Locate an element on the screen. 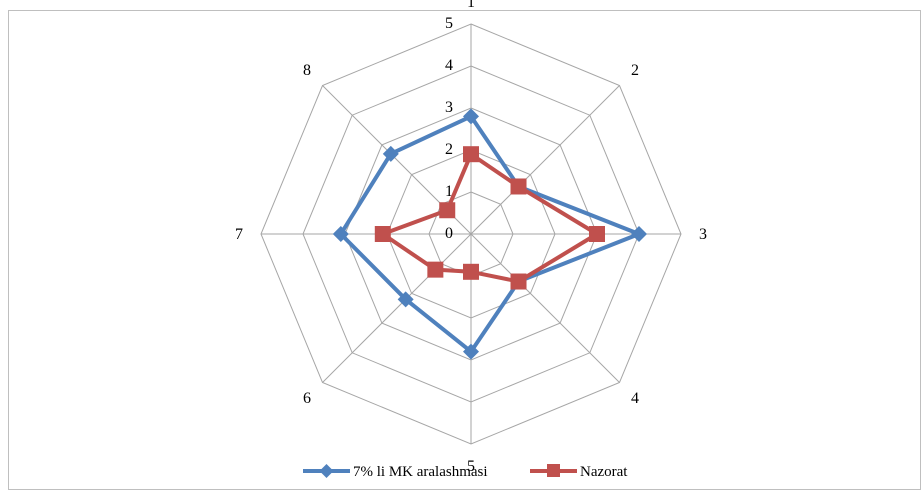 This screenshot has height=493, width=923. legend: 7% li MK aralashmasi Nazorat is located at coordinates (465, 472).